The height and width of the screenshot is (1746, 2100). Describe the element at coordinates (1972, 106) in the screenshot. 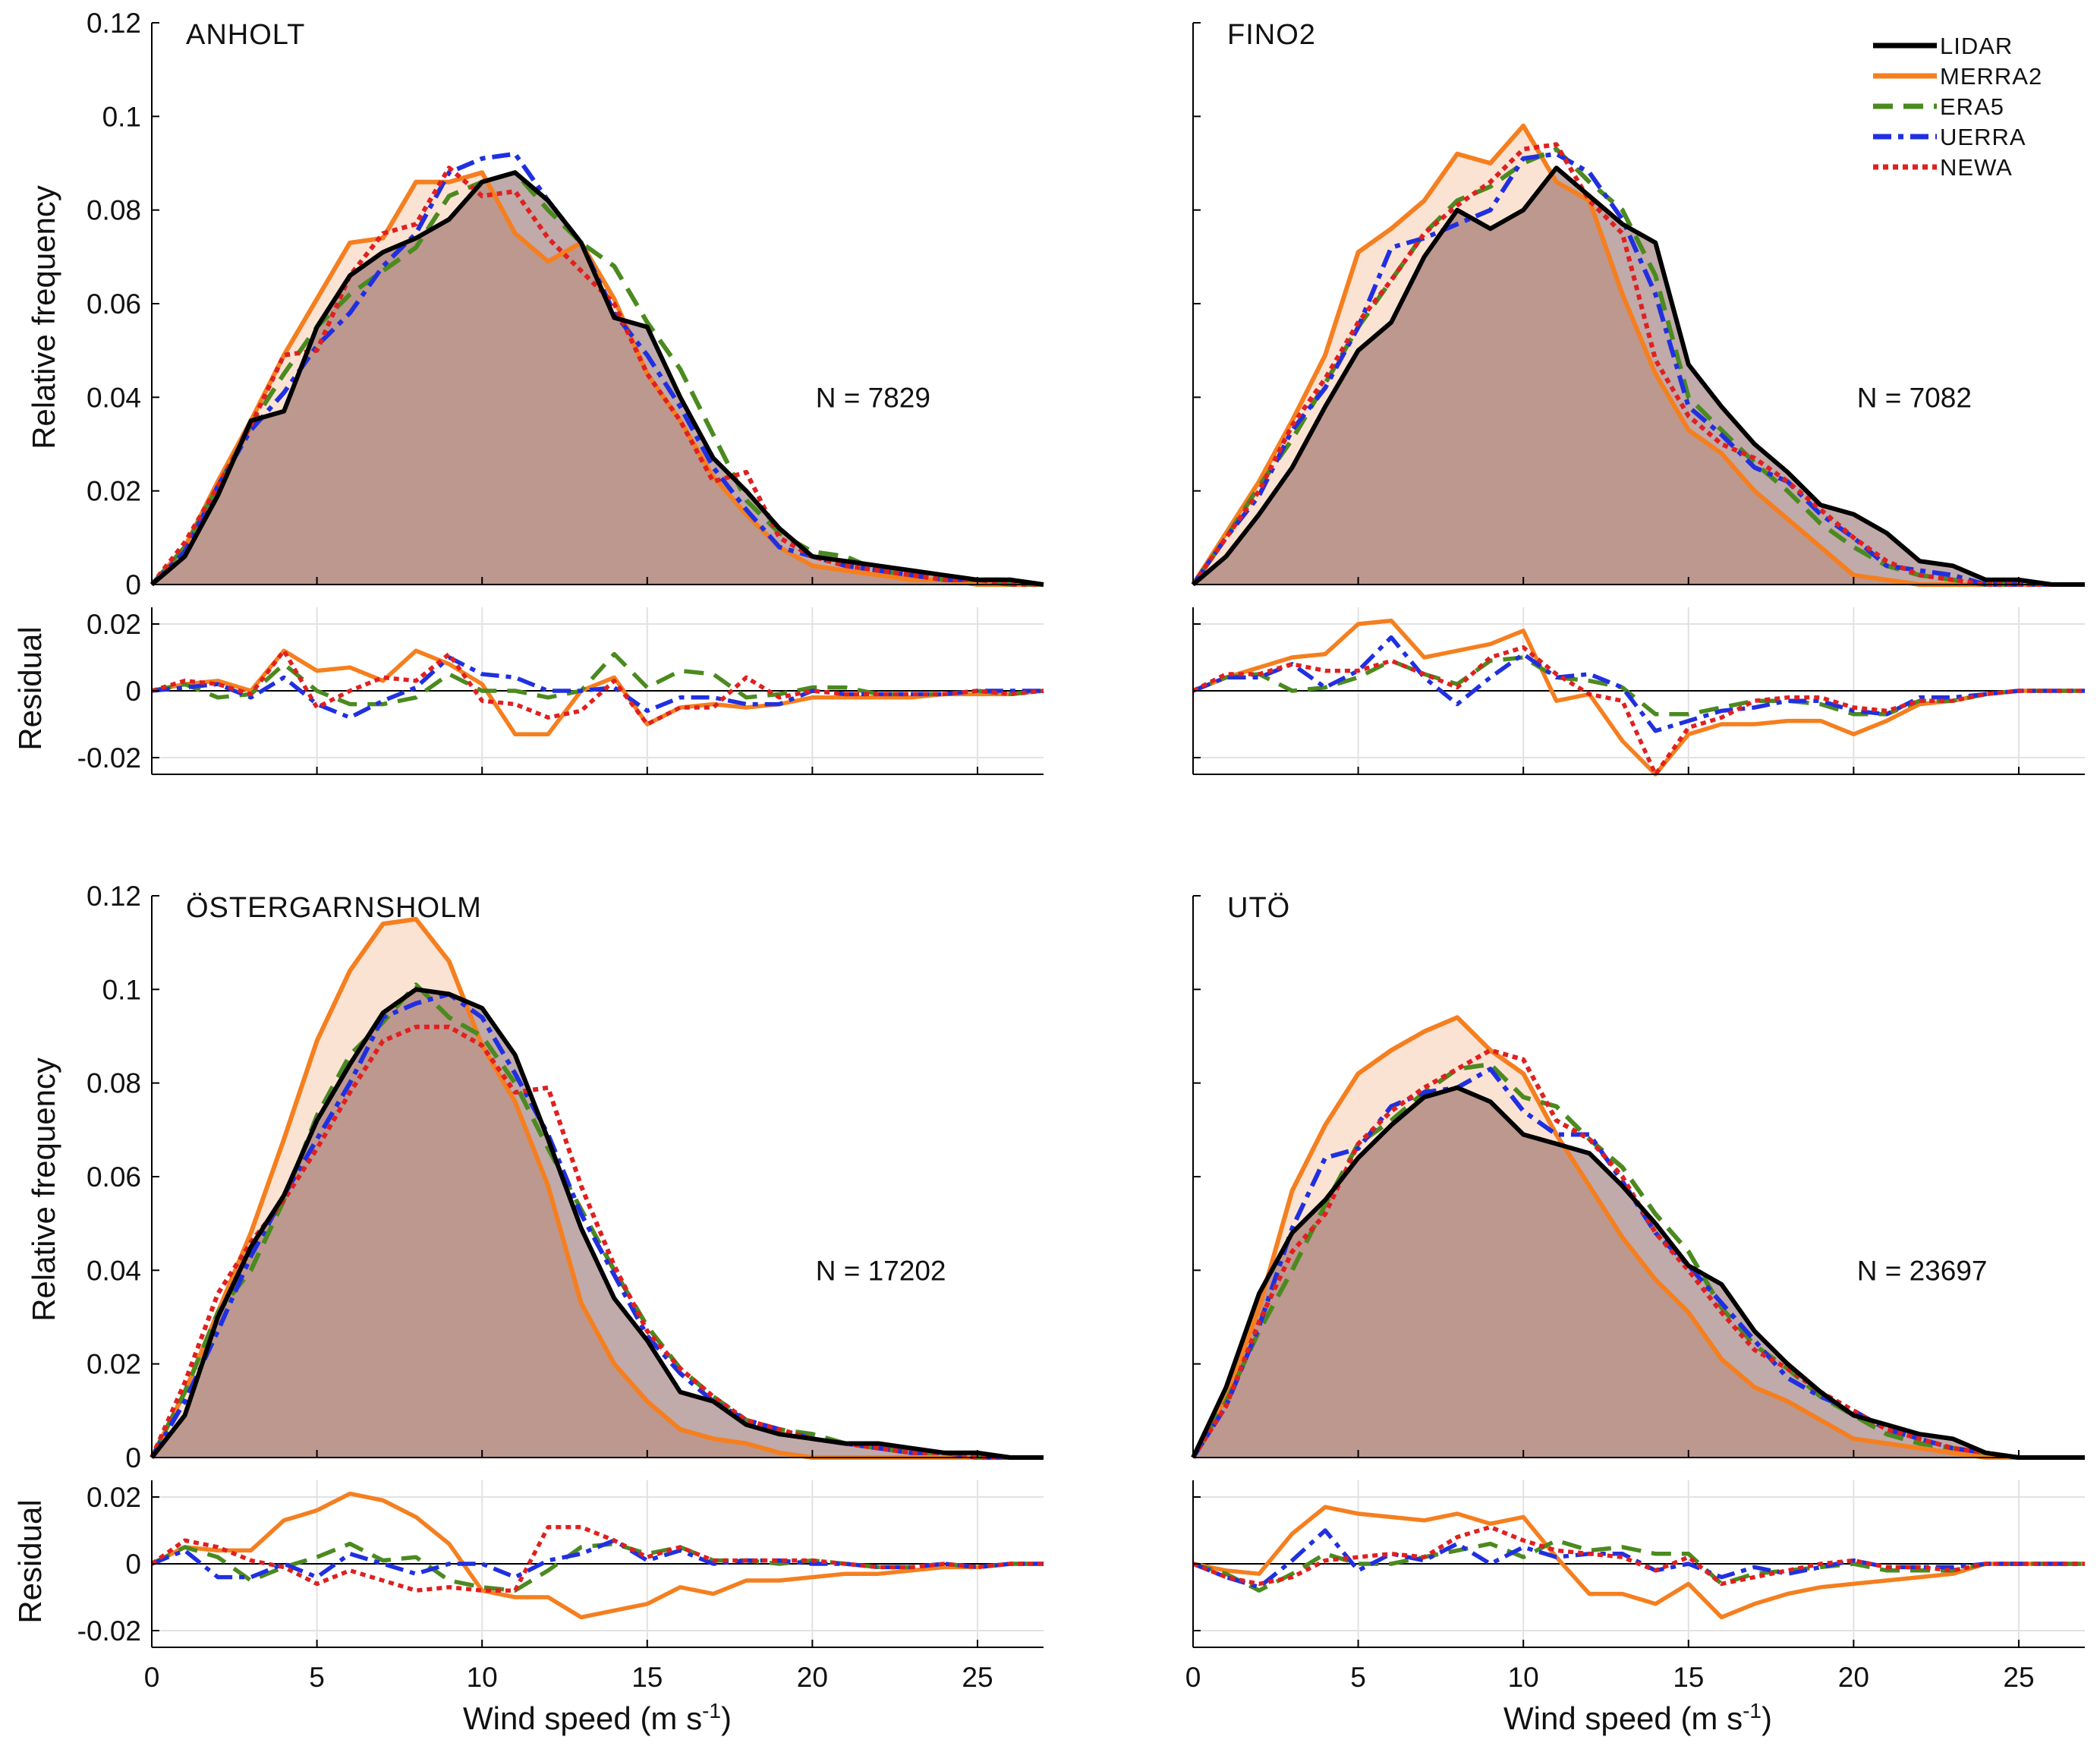

I see `legend-label-era5: ERA5` at that location.